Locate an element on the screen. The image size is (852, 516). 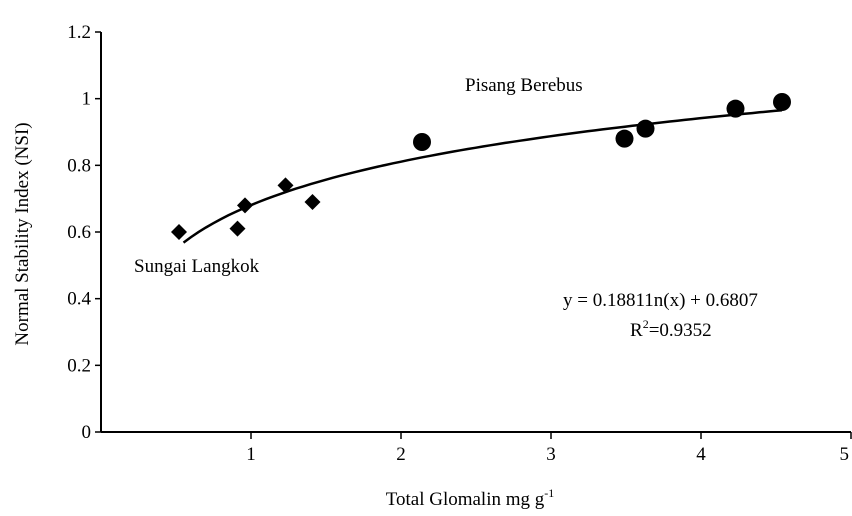
x-axis-label-superscript: -1 is located at coordinates (549, 493).